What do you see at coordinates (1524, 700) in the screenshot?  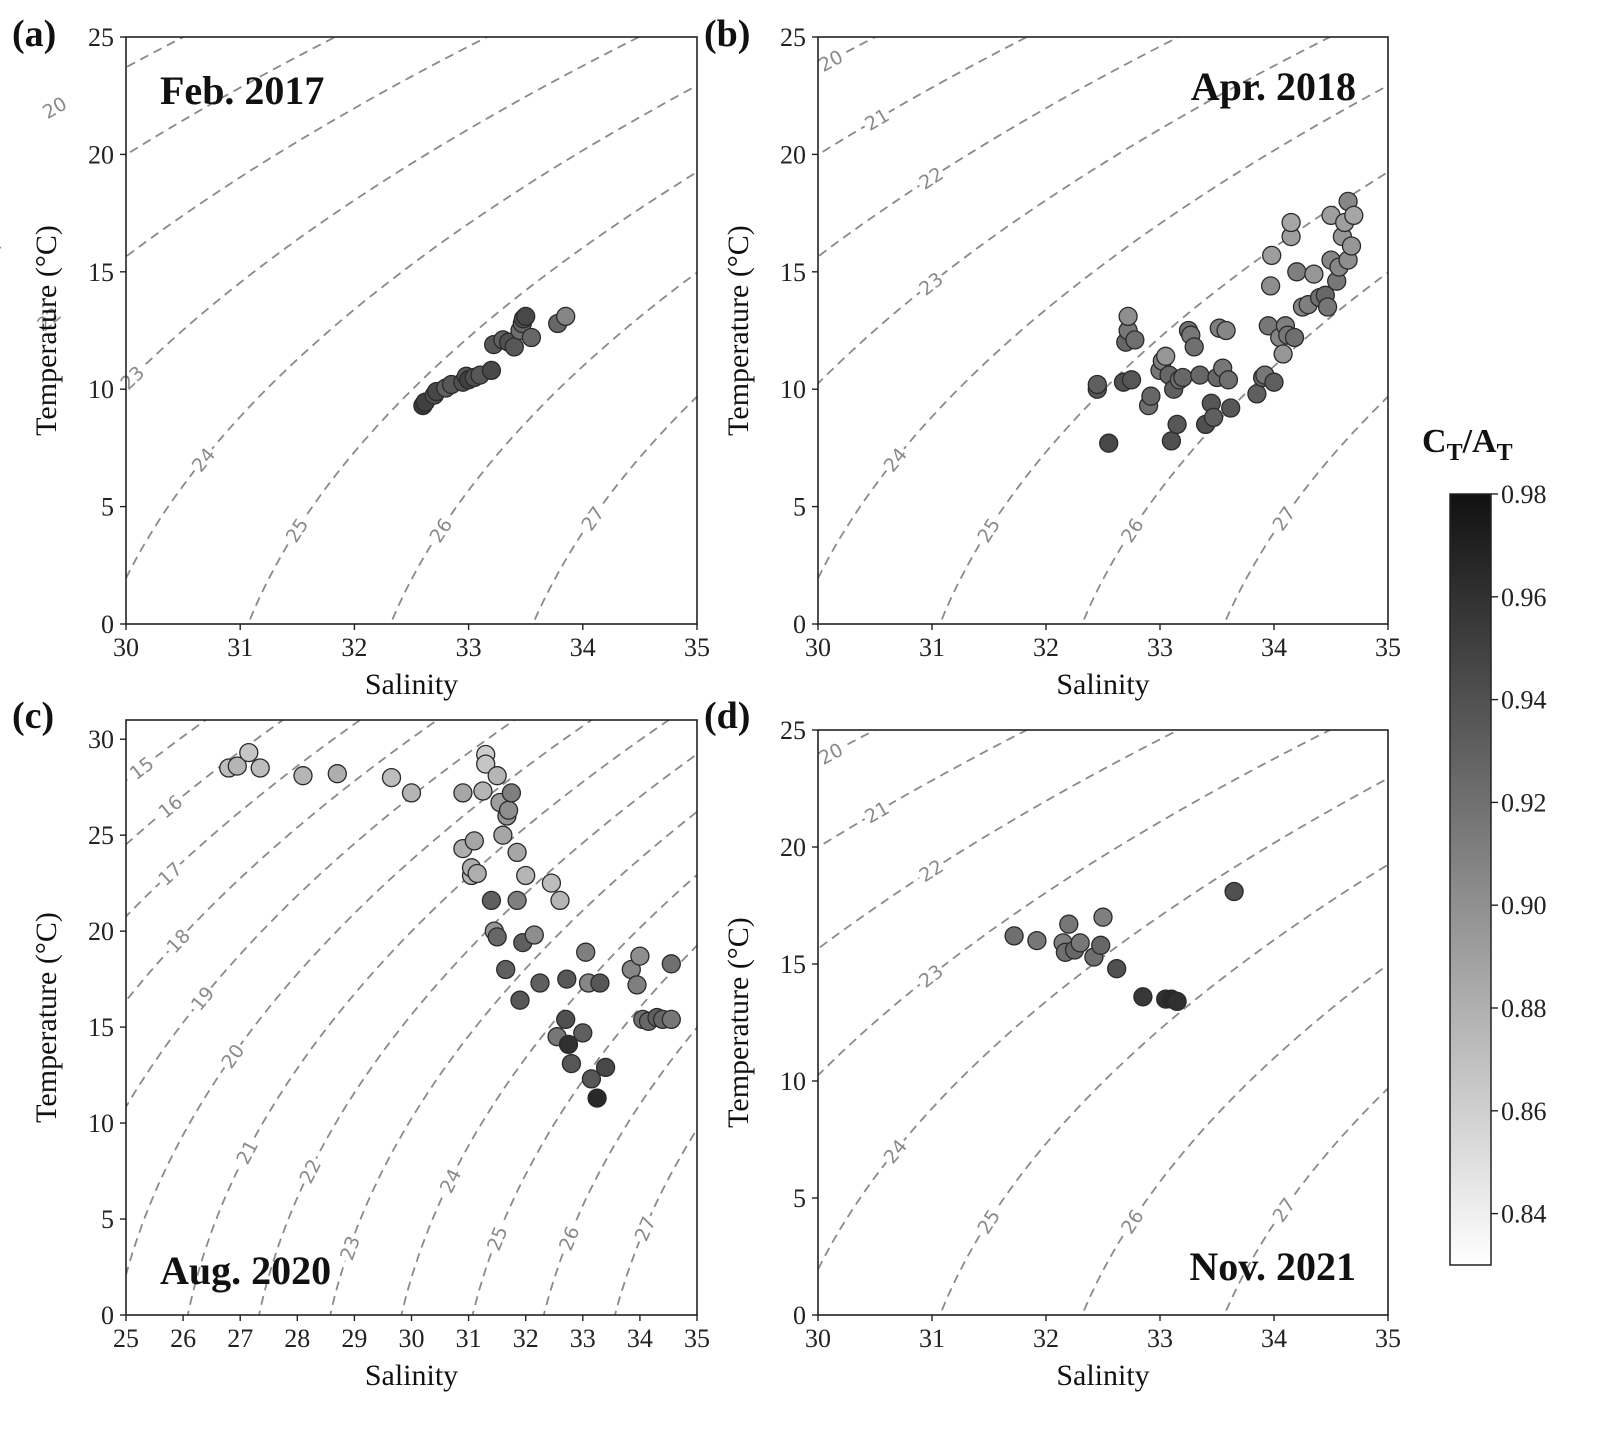 I see `colorbar-tick-label: 0.94` at bounding box center [1524, 700].